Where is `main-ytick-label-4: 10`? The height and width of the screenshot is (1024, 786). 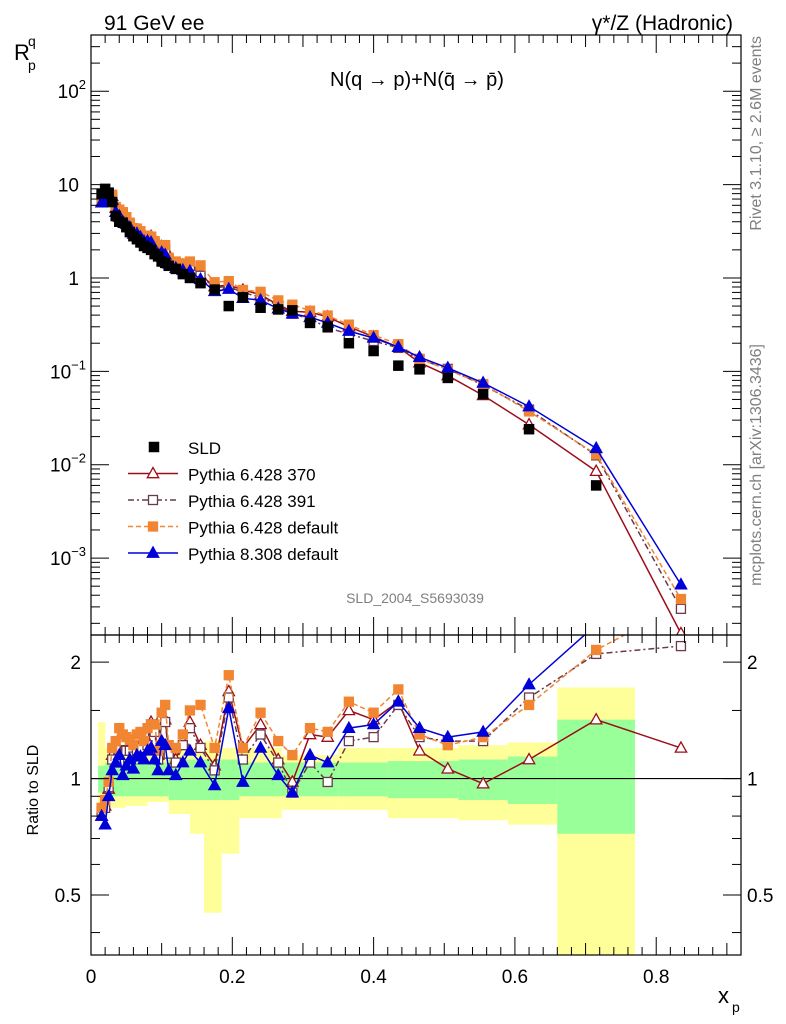 main-ytick-label-4: 10 is located at coordinates (68, 186).